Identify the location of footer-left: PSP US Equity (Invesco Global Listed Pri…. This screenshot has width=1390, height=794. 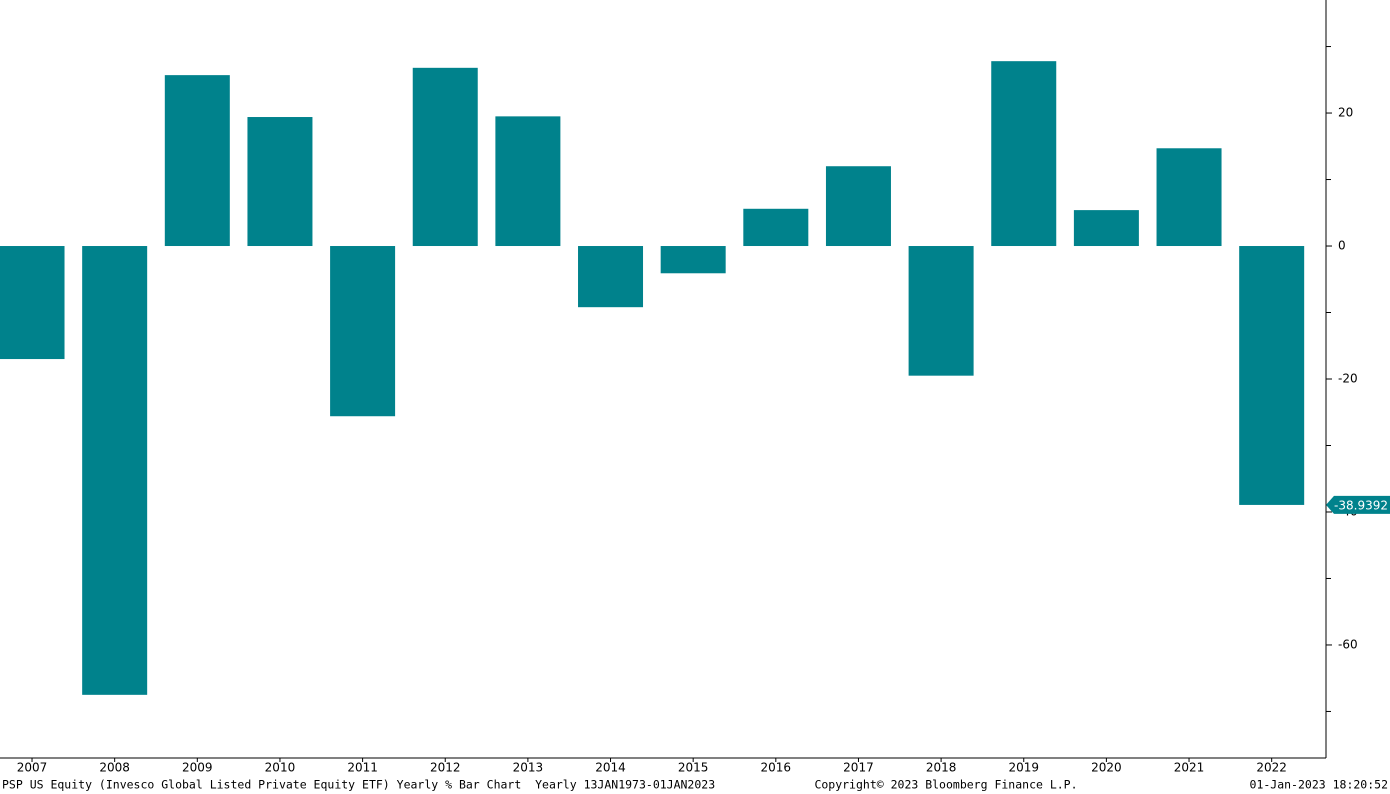
(358, 785).